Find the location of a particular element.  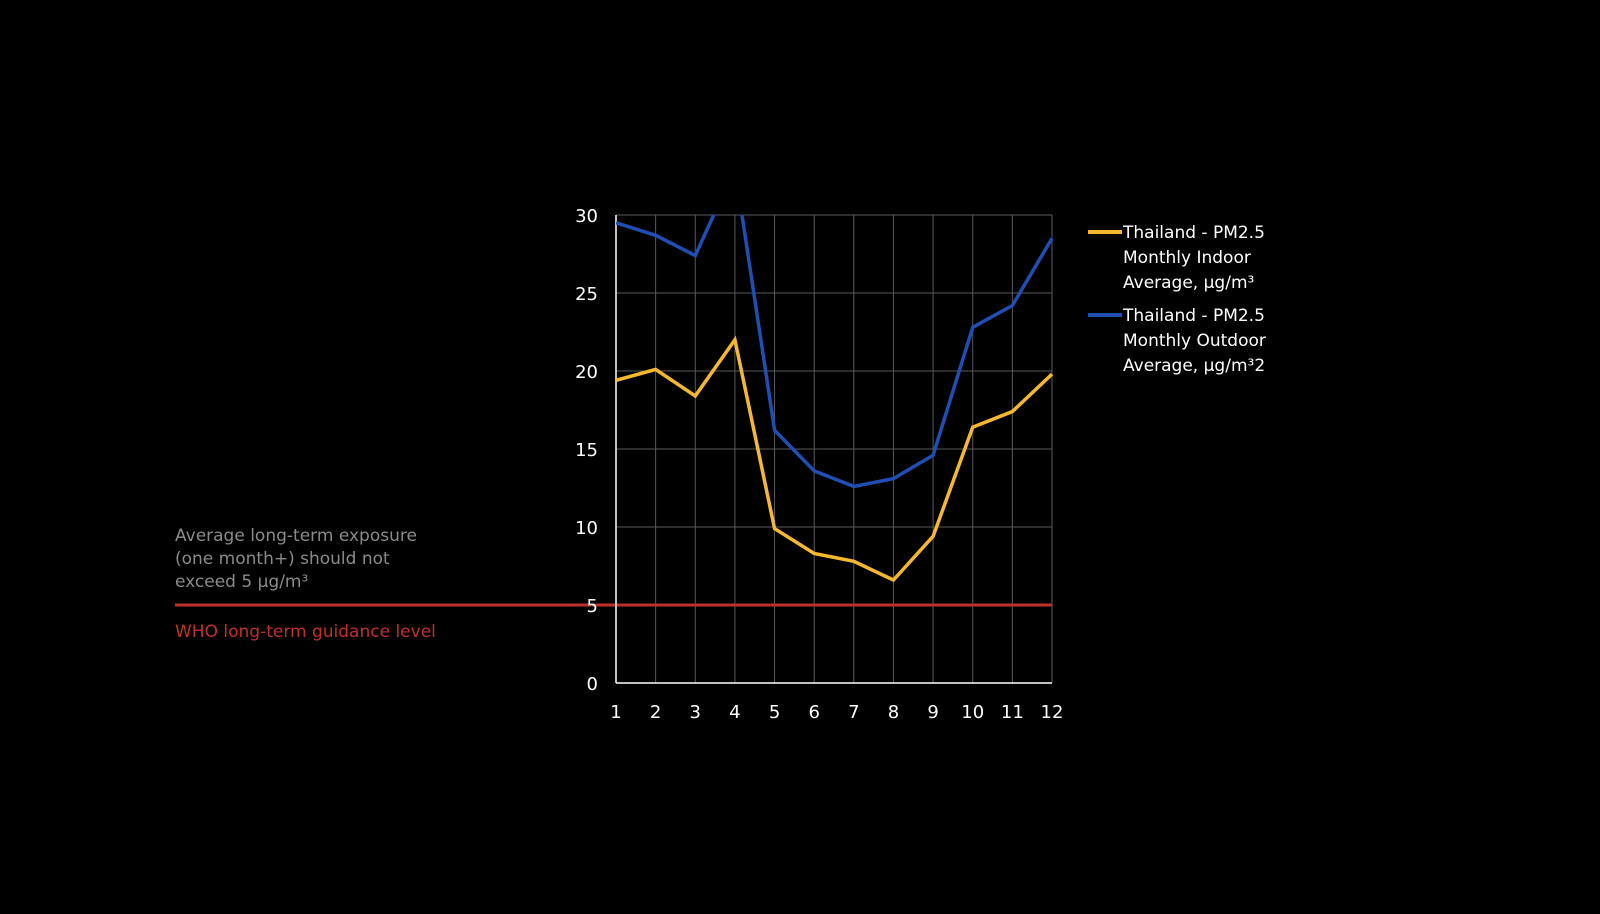

x-tick-label: 8 is located at coordinates (893, 712).